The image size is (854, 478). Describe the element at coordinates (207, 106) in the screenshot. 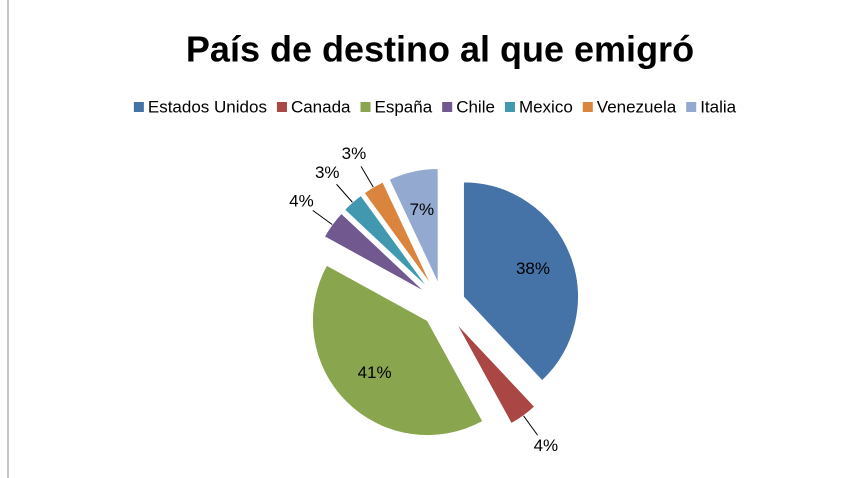

I see `legend-label: Estados Unidos` at that location.